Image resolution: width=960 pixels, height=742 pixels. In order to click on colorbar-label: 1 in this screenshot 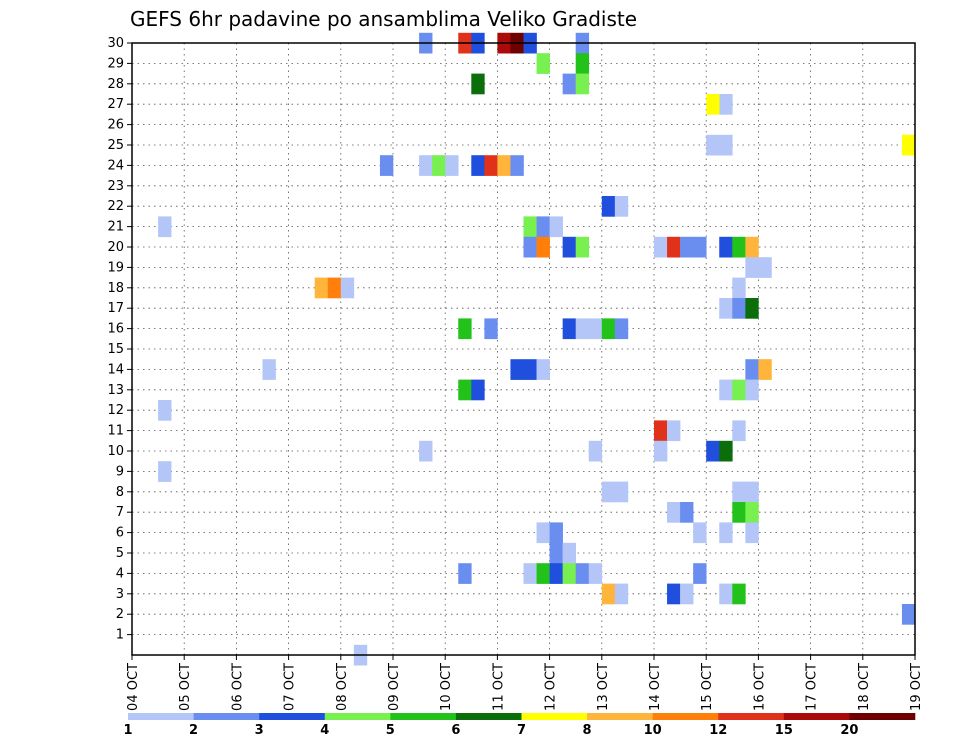, I will do `click(127, 730)`.